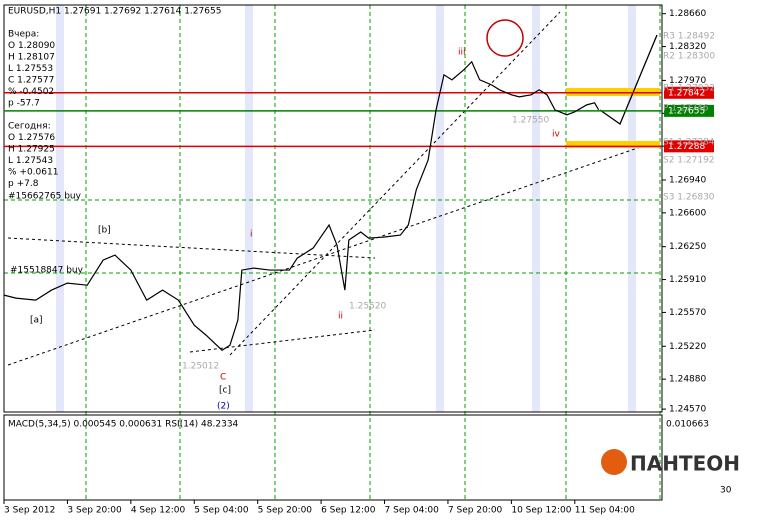  What do you see at coordinates (23, 184) in the screenshot?
I see `info-line: p +7.8` at bounding box center [23, 184].